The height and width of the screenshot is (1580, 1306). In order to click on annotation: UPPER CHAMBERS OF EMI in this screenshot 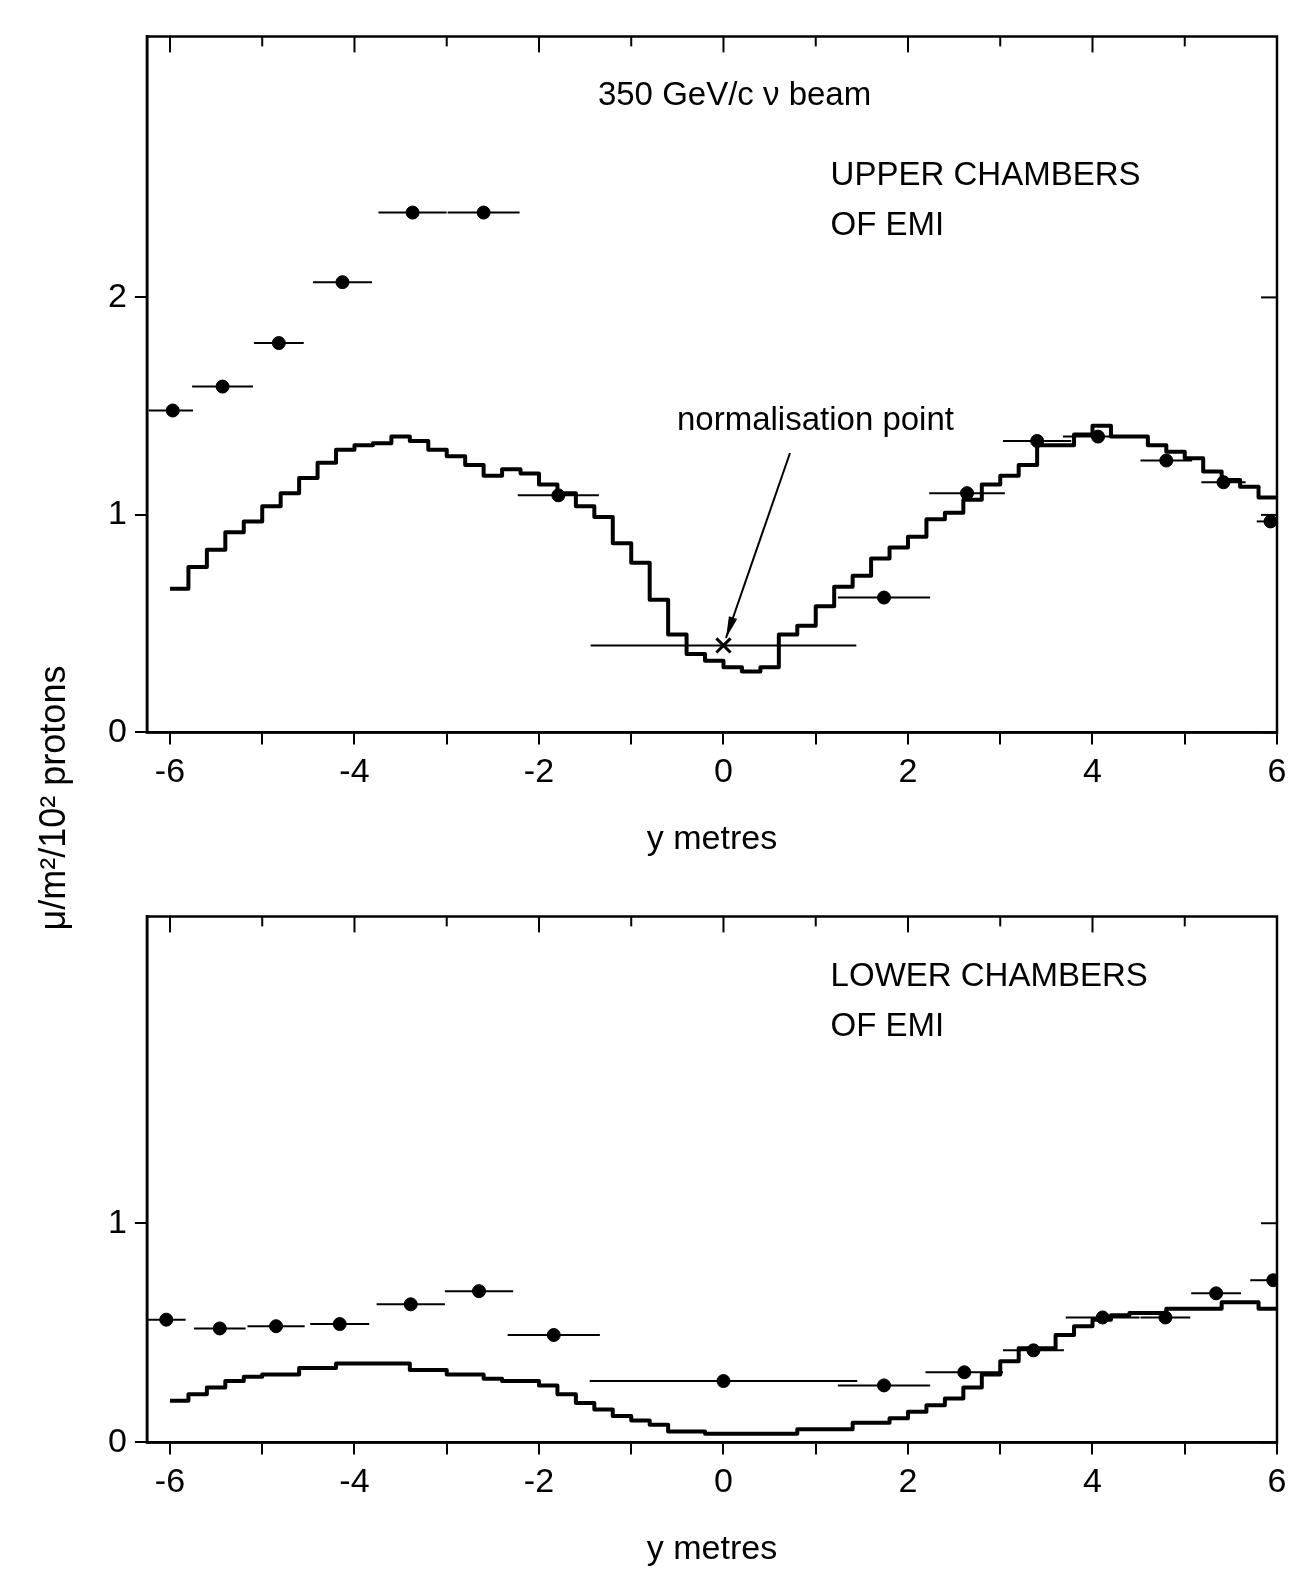, I will do `click(985, 198)`.